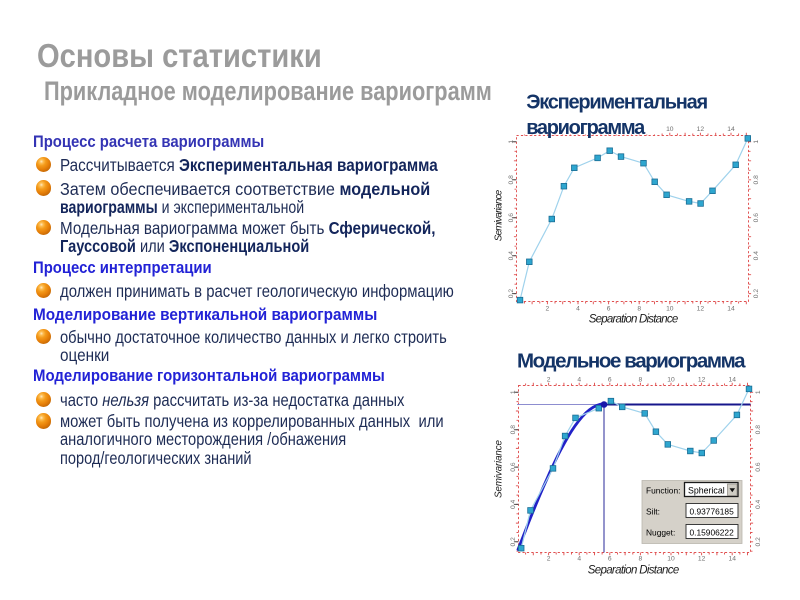  Describe the element at coordinates (712, 511) in the screenshot. I see `svg-text: 0.93776185` at that location.